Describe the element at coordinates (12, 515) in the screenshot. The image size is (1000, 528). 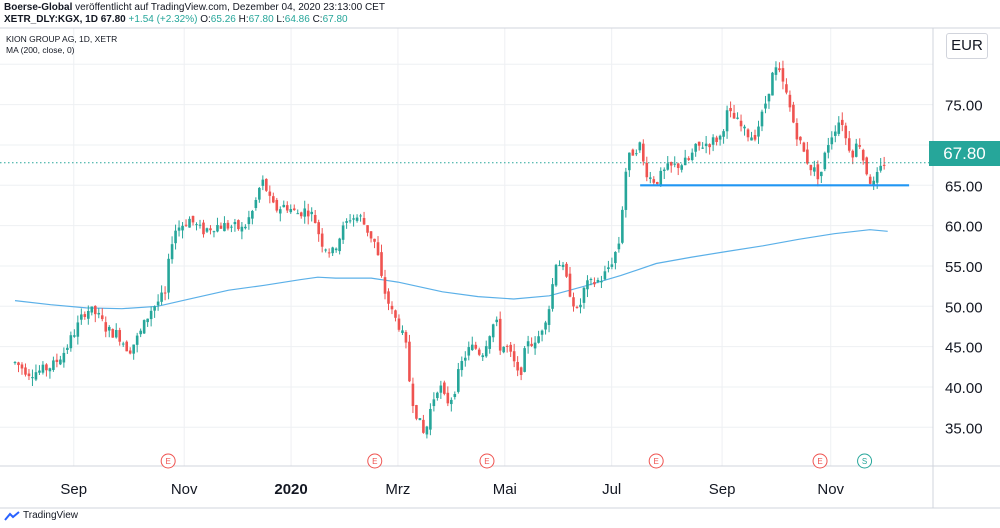
I see `tradingview-logo-icon` at that location.